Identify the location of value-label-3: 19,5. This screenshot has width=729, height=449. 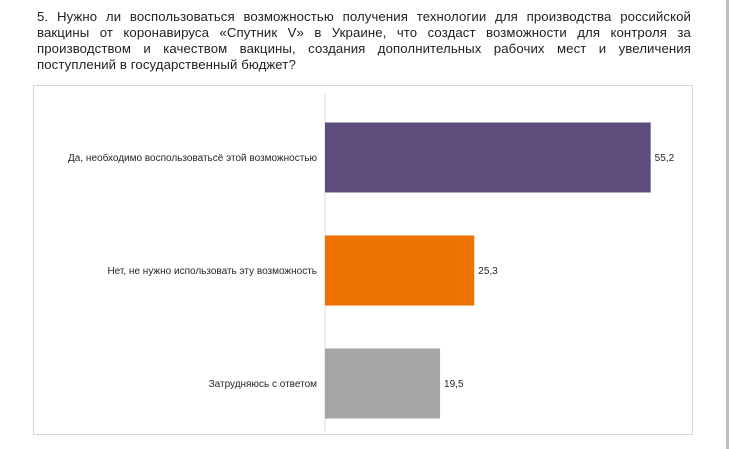
(454, 384).